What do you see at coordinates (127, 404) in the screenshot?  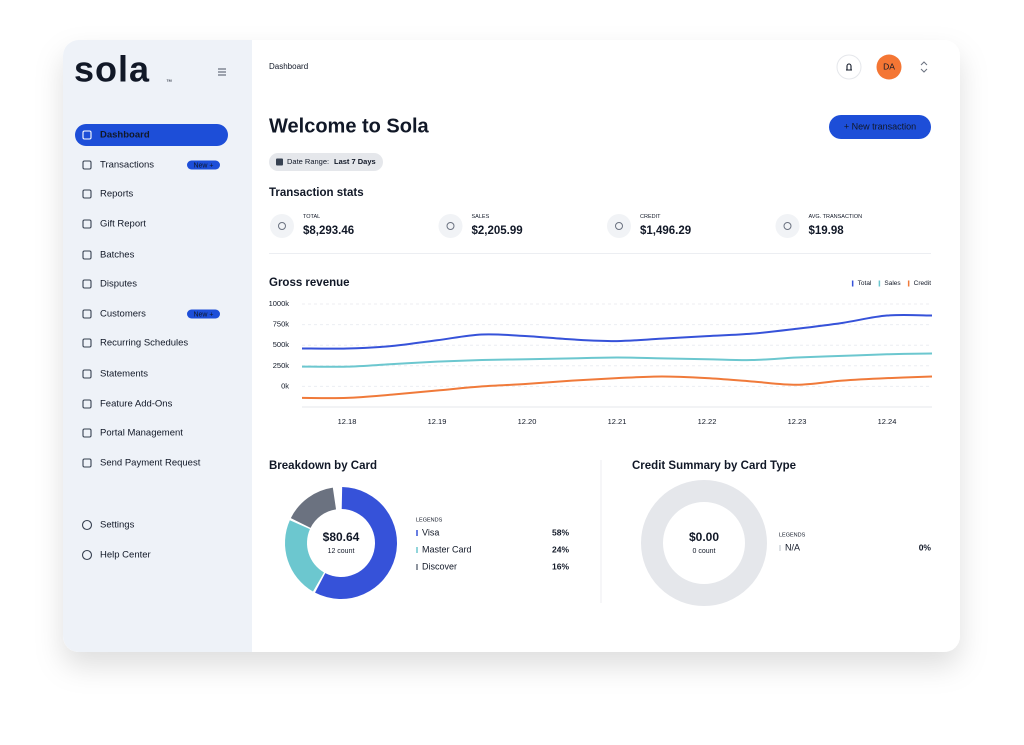 I see `nav-item: Feature Add-Ons` at bounding box center [127, 404].